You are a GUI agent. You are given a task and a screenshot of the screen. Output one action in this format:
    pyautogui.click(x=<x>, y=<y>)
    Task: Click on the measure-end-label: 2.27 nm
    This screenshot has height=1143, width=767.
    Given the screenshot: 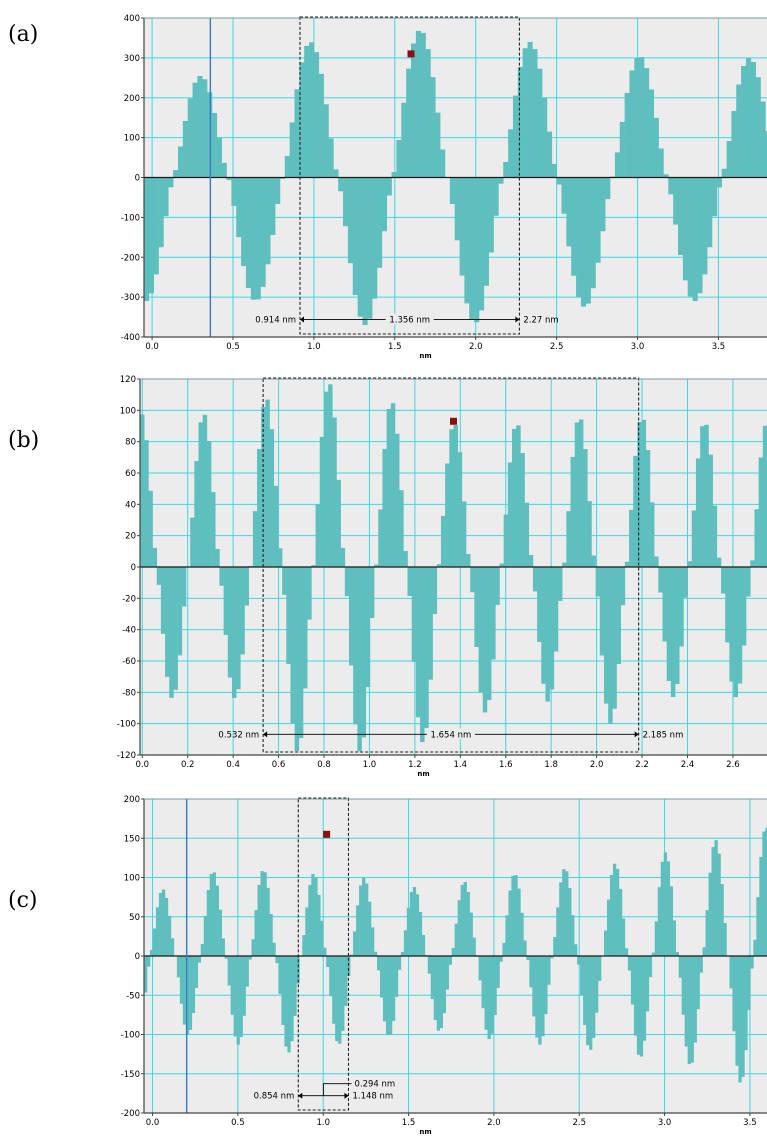 What is the action you would take?
    pyautogui.click(x=540, y=320)
    